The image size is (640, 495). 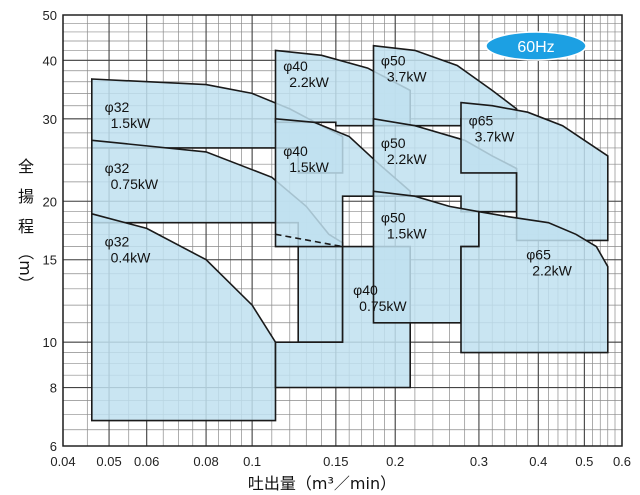 I want to click on frequency-badge-text: 60Hz, so click(x=535, y=47).